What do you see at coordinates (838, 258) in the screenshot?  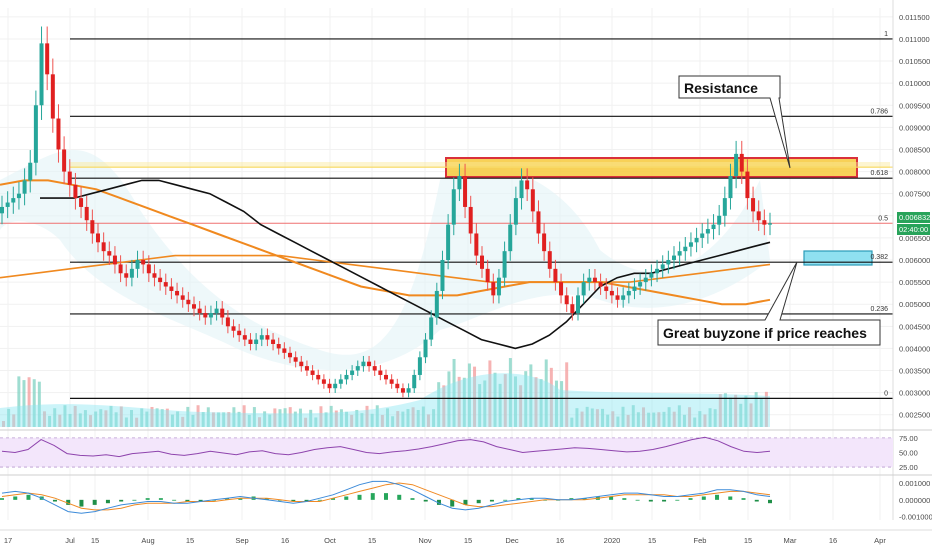 I see `buyzone-box` at bounding box center [838, 258].